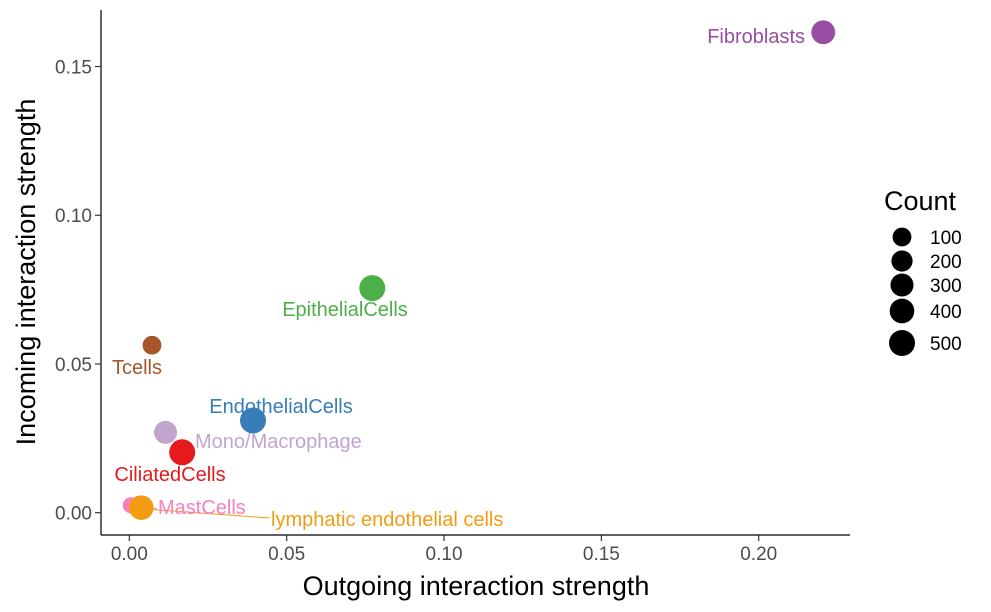 The image size is (991, 612). What do you see at coordinates (137, 368) in the screenshot?
I see `point-label: Tcells` at bounding box center [137, 368].